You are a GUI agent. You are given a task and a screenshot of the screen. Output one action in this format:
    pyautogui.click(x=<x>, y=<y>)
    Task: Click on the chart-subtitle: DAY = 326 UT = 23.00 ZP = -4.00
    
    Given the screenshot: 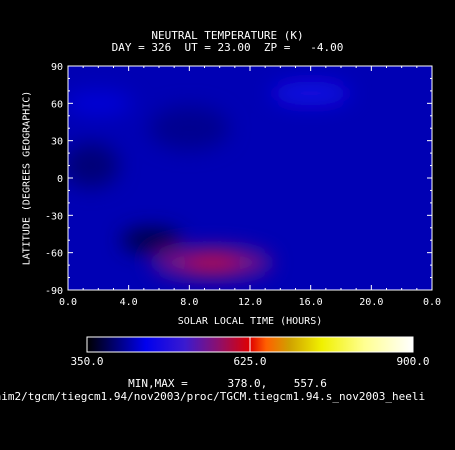 What is the action you would take?
    pyautogui.click(x=227, y=47)
    